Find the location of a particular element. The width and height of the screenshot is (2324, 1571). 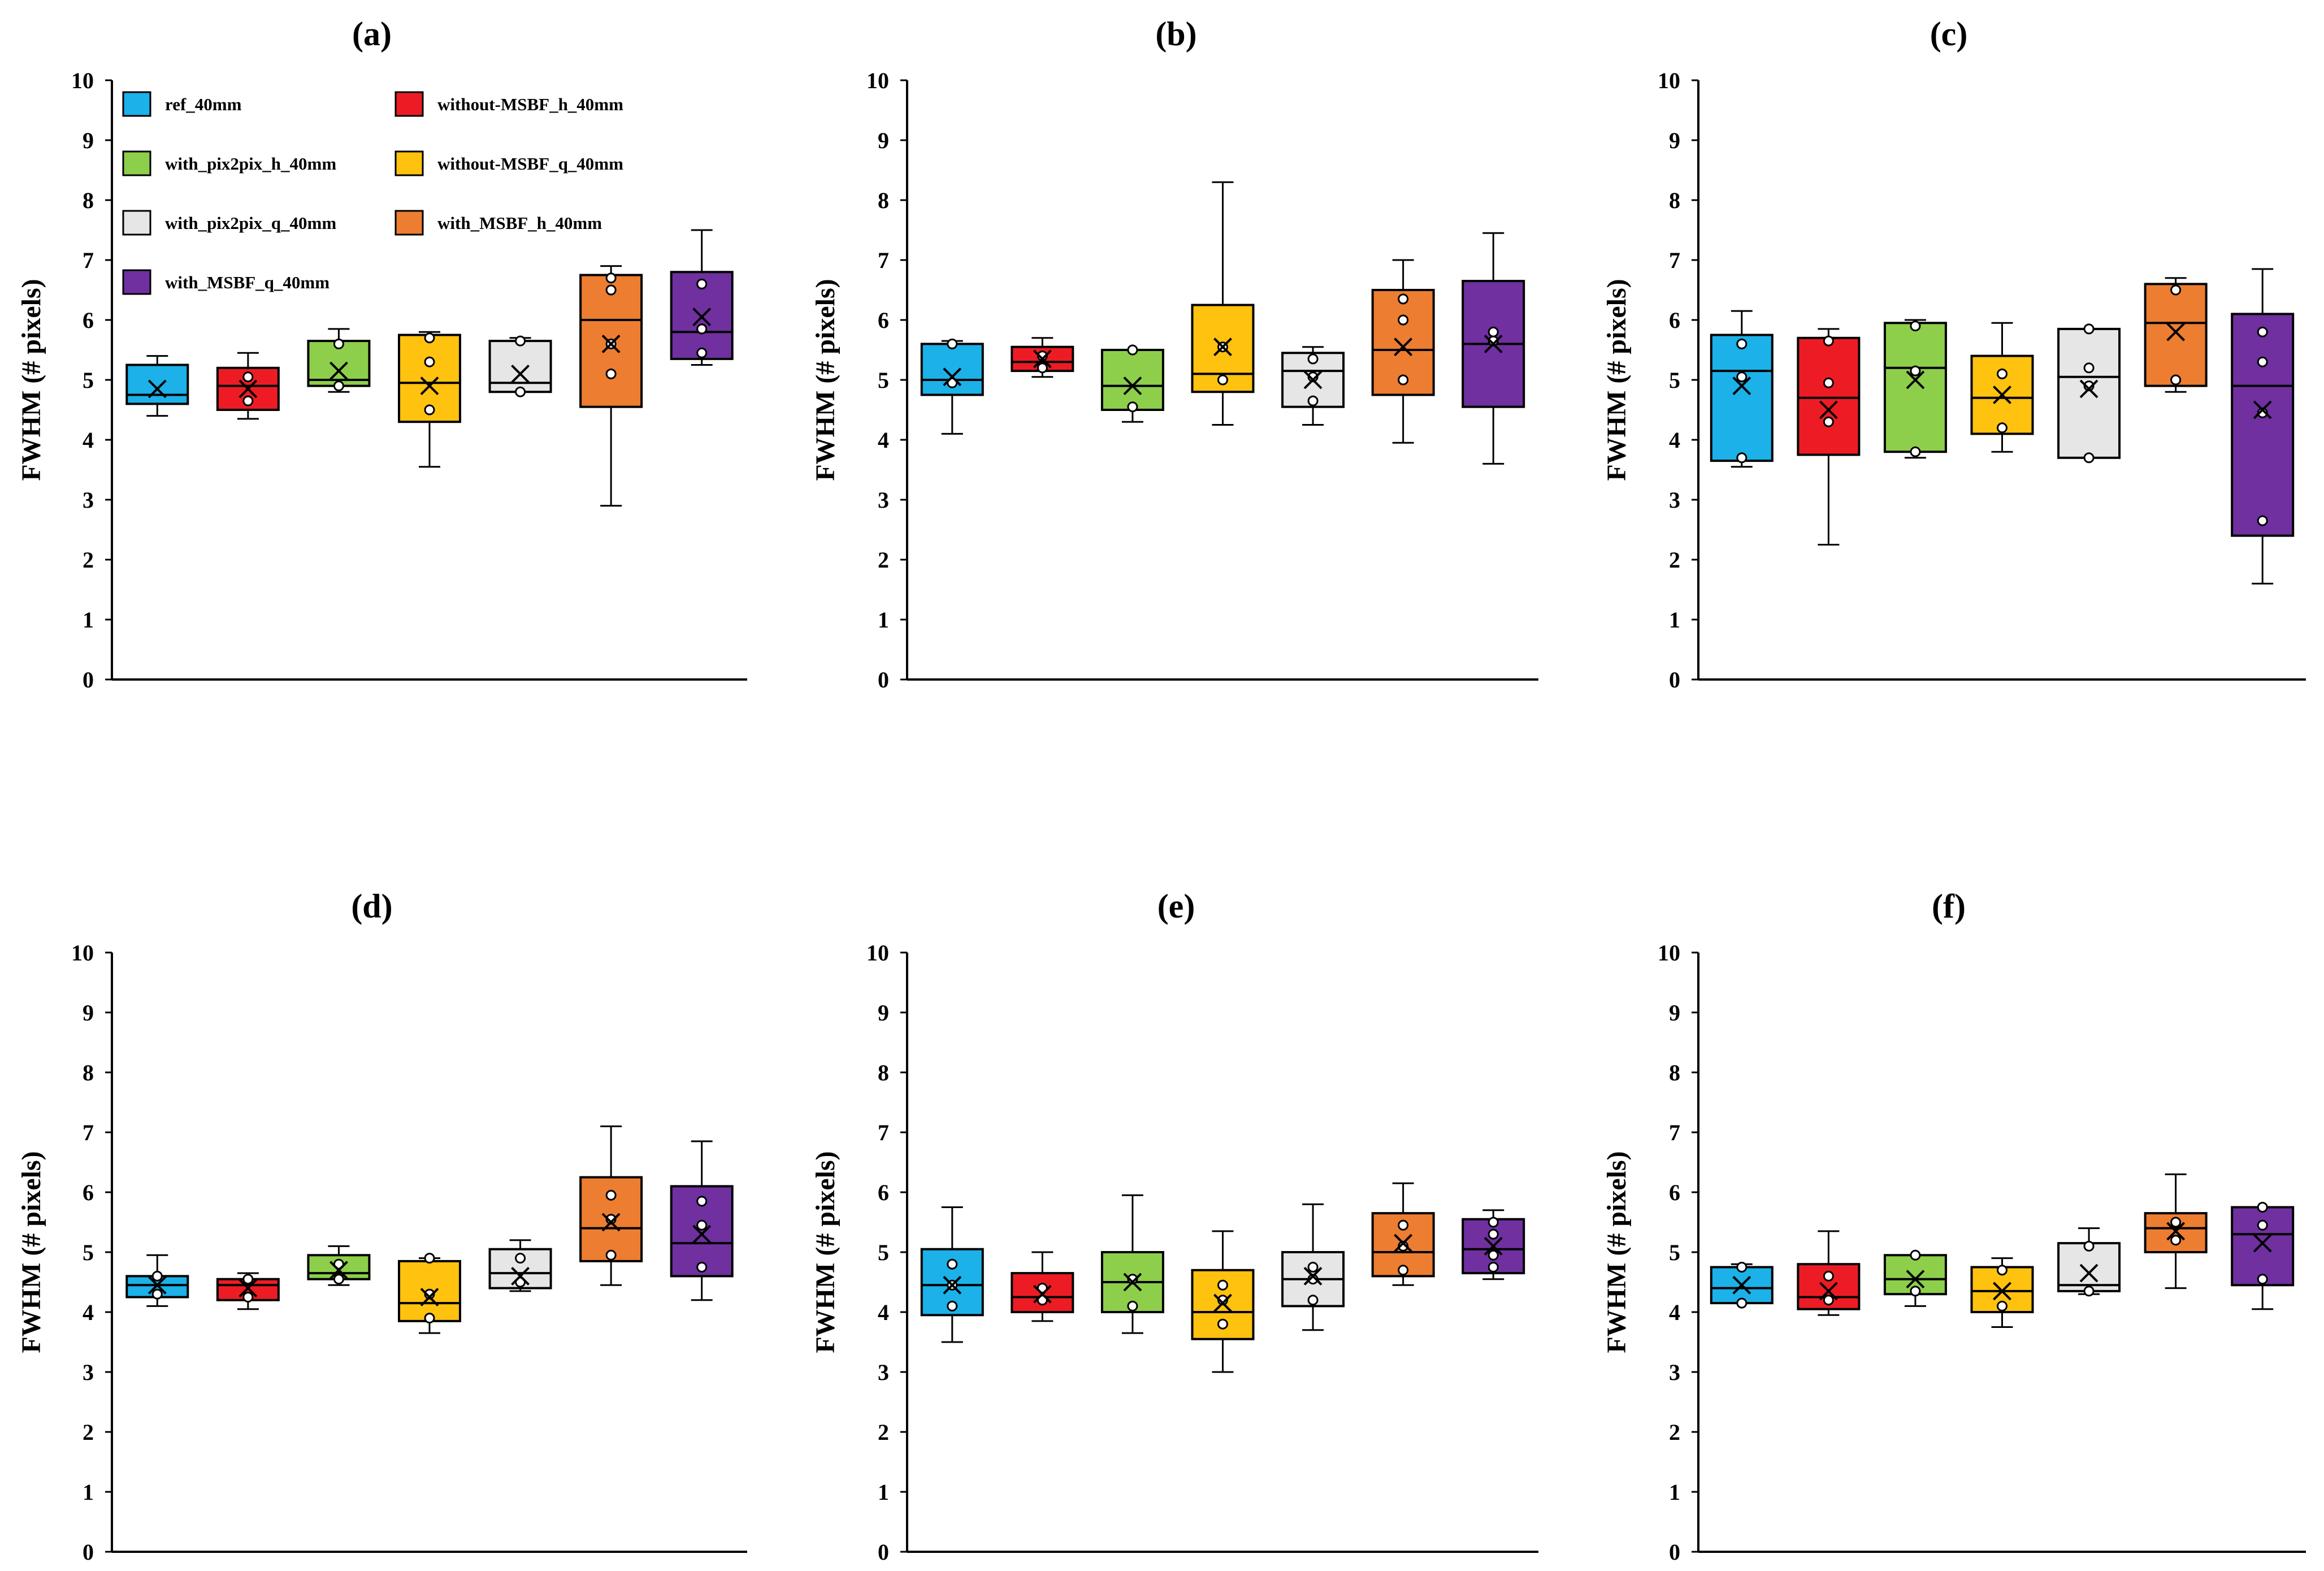

panel-title: (c) is located at coordinates (1949, 34).